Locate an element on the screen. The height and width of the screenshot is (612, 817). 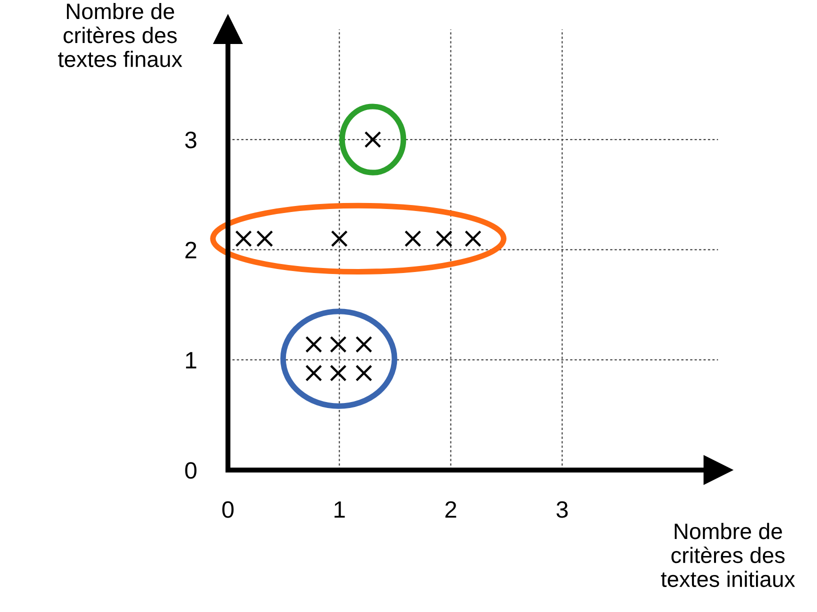
x-axis-title: Nombre de critères des textes initiaux is located at coordinates (728, 555).